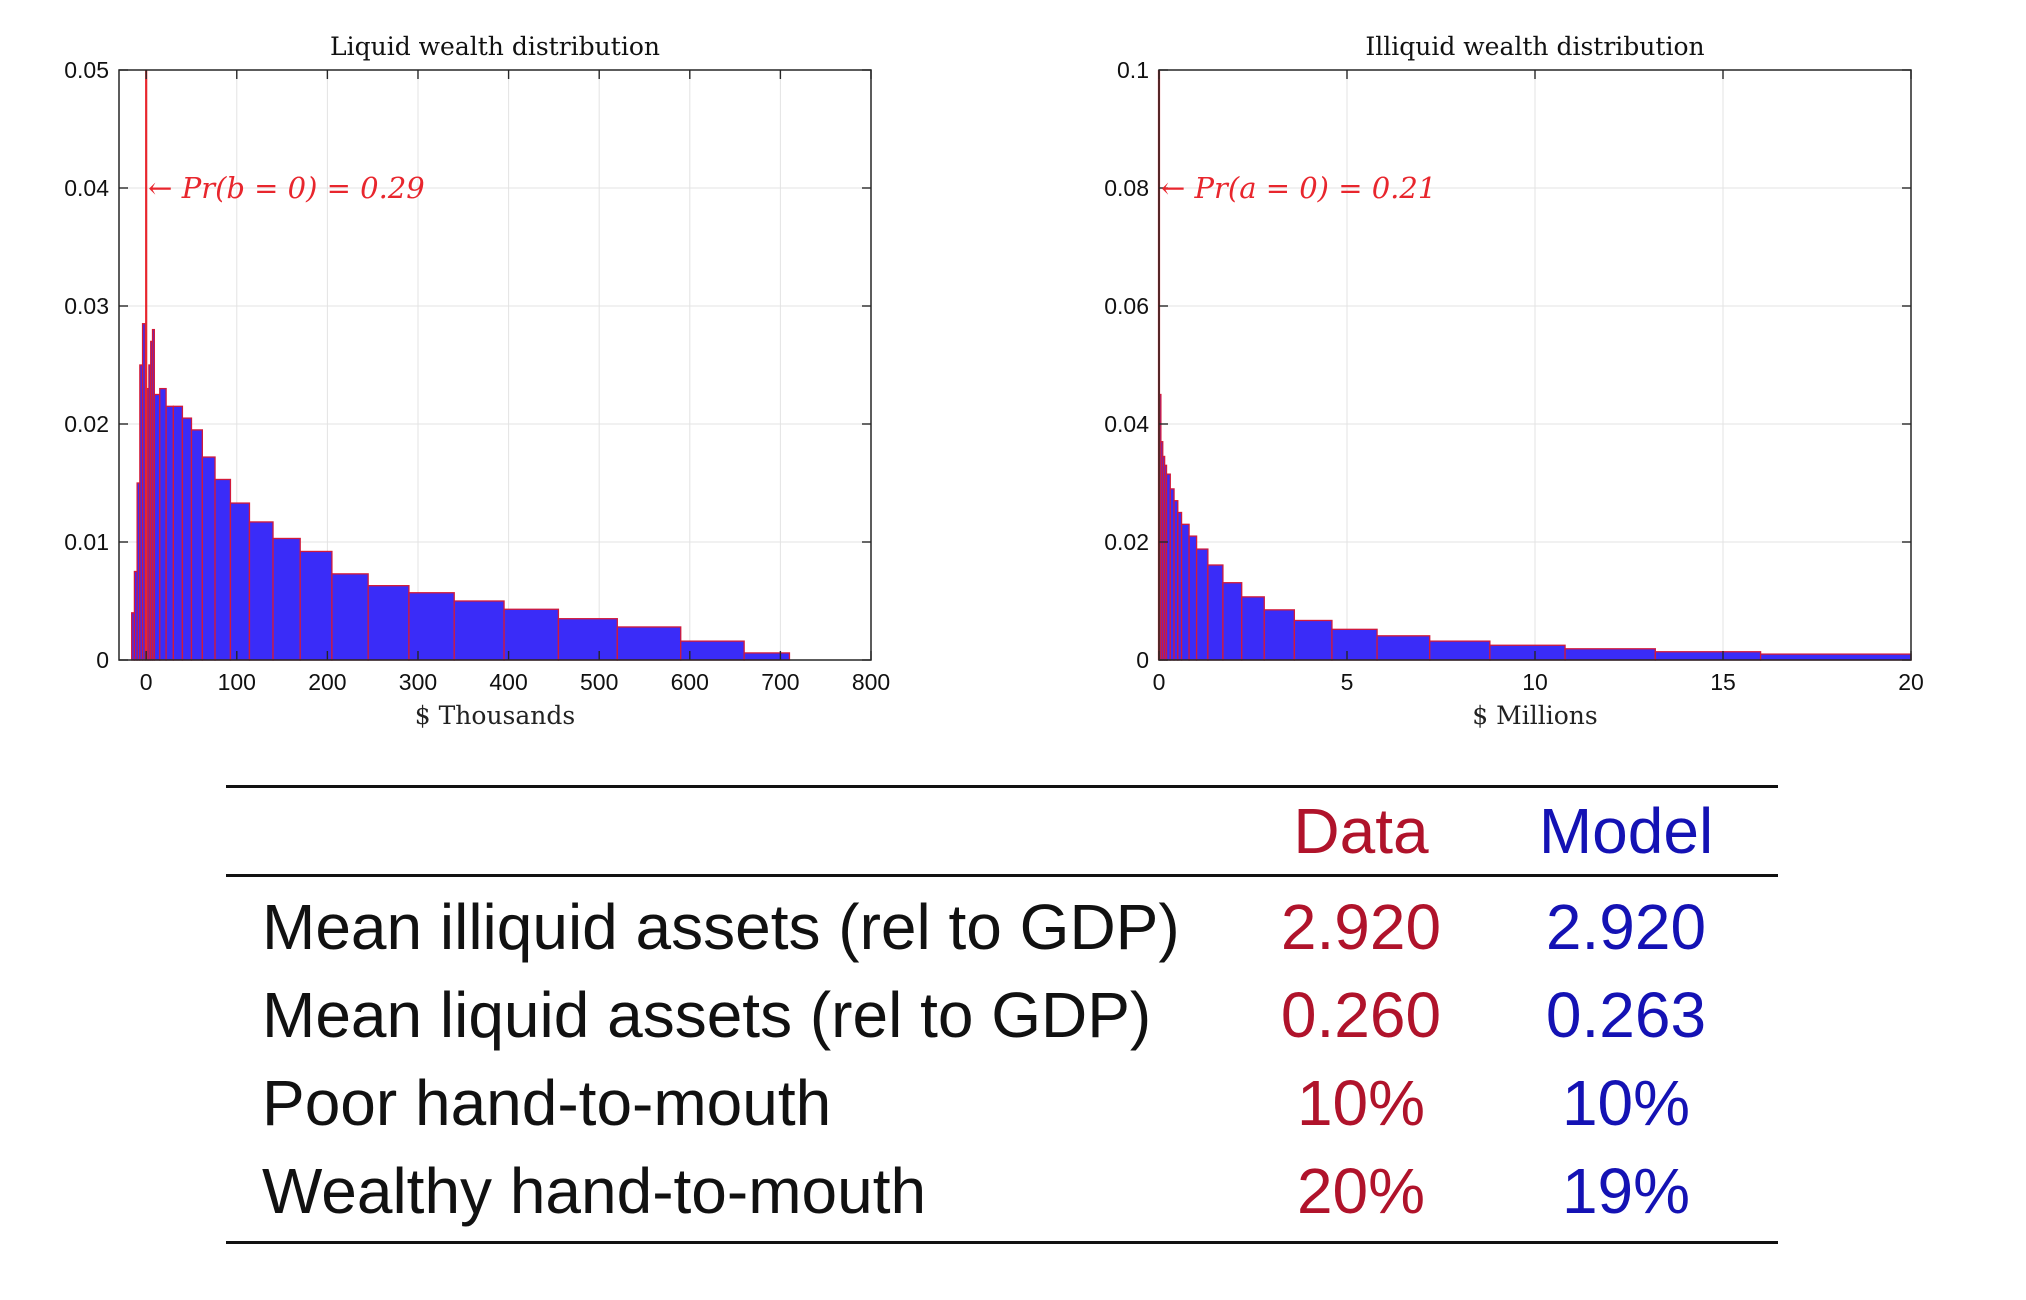 The height and width of the screenshot is (1300, 2026). Describe the element at coordinates (594, 1191) in the screenshot. I see `row-label: Wealthy hand-to-mouth` at that location.